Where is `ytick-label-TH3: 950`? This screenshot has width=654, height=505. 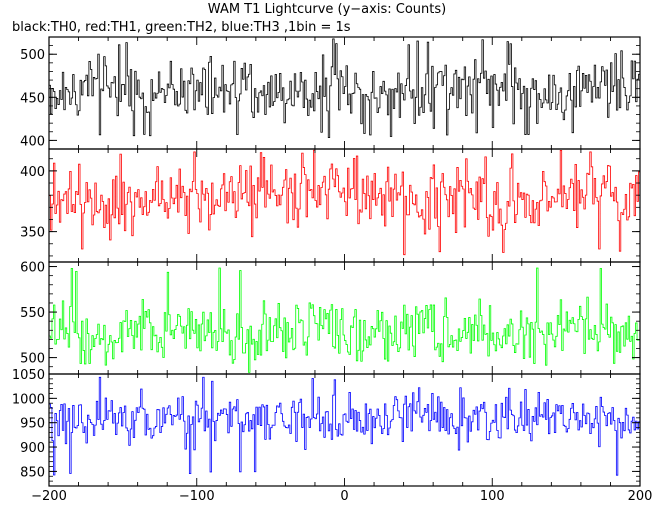 ytick-label-TH3: 950 is located at coordinates (32, 424).